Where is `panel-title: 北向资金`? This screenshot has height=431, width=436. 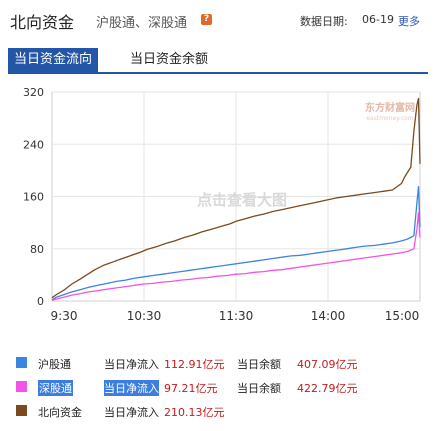
panel-title: 北向资金 is located at coordinates (42, 22).